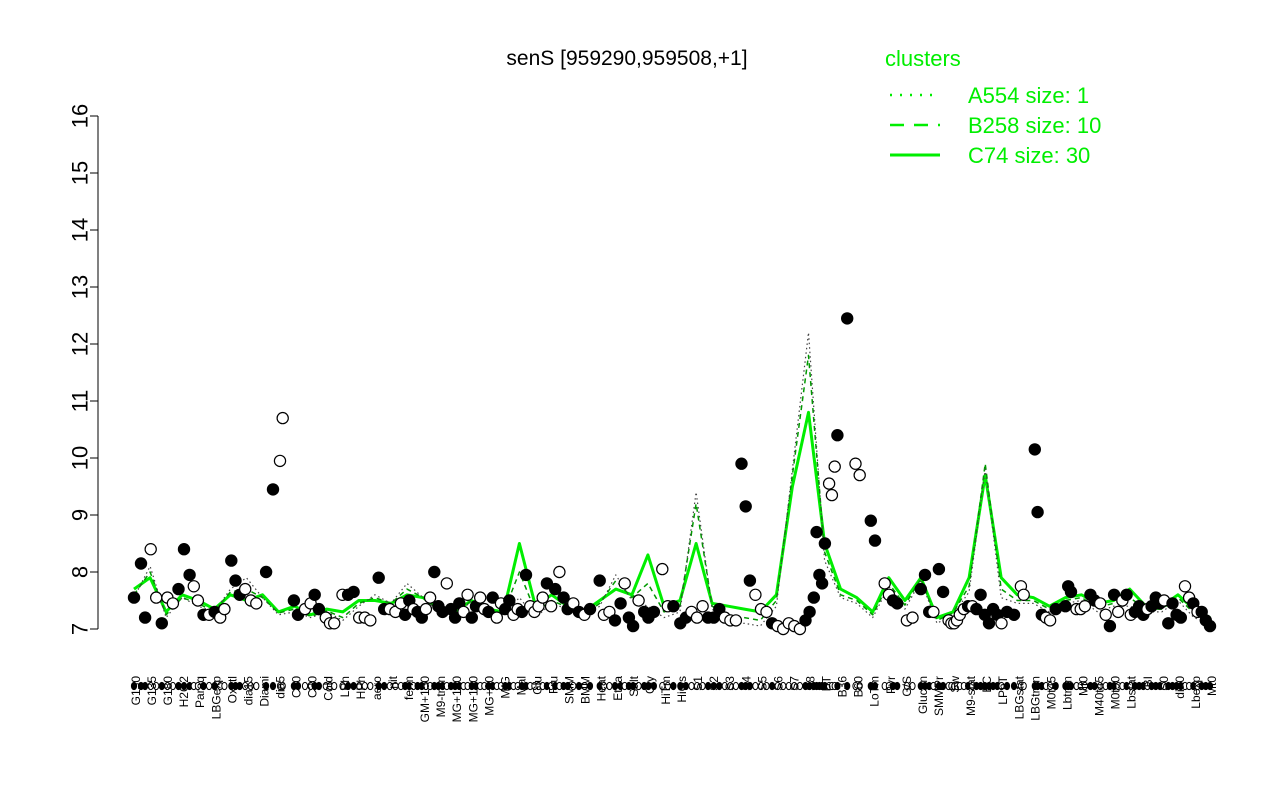 This screenshot has width=1280, height=800. I want to click on x-tick-label: dia15, so click(248, 691).